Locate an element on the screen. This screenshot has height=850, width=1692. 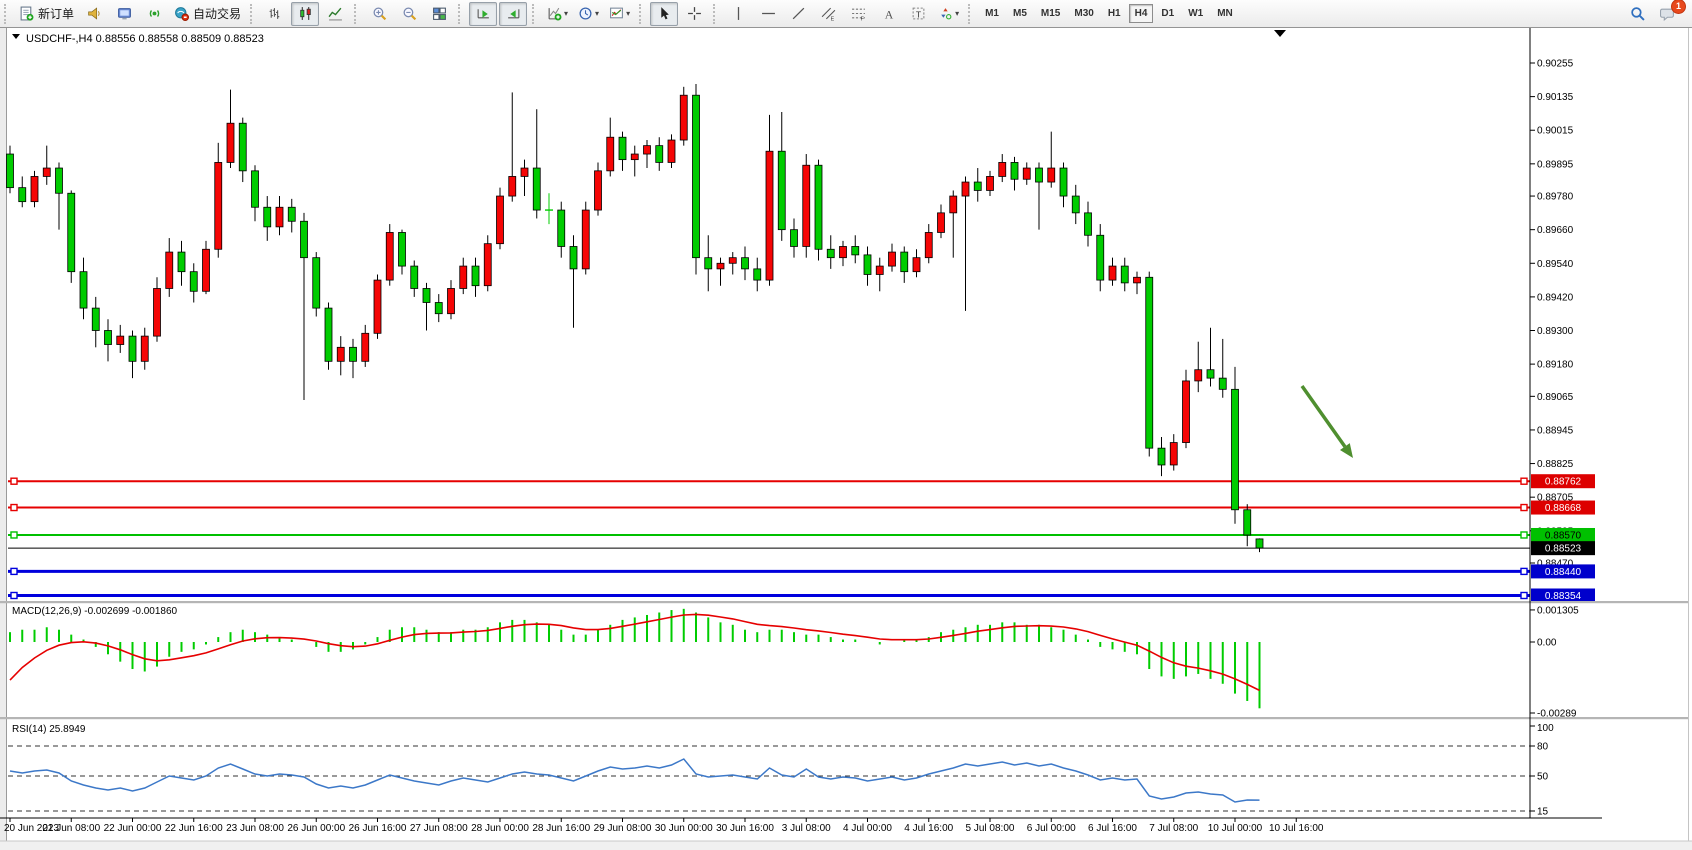
newchart-icon is located at coordinates (554, 13).